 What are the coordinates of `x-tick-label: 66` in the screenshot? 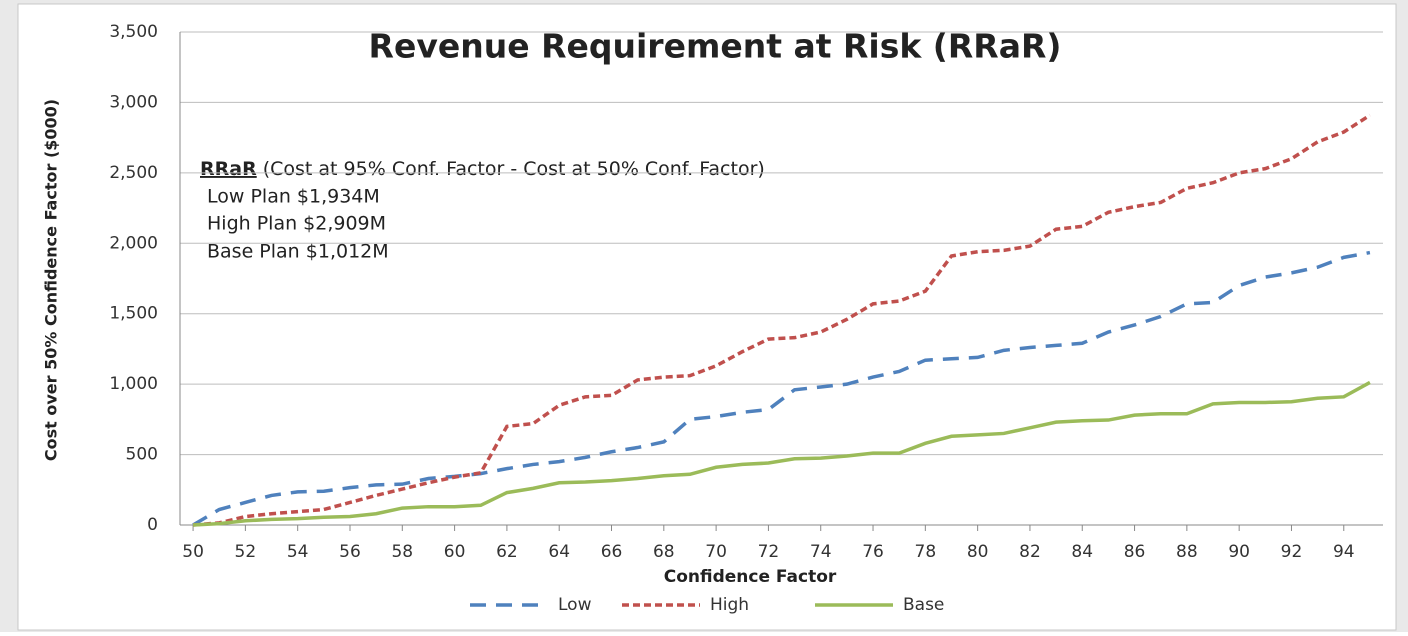 It's located at (612, 552).